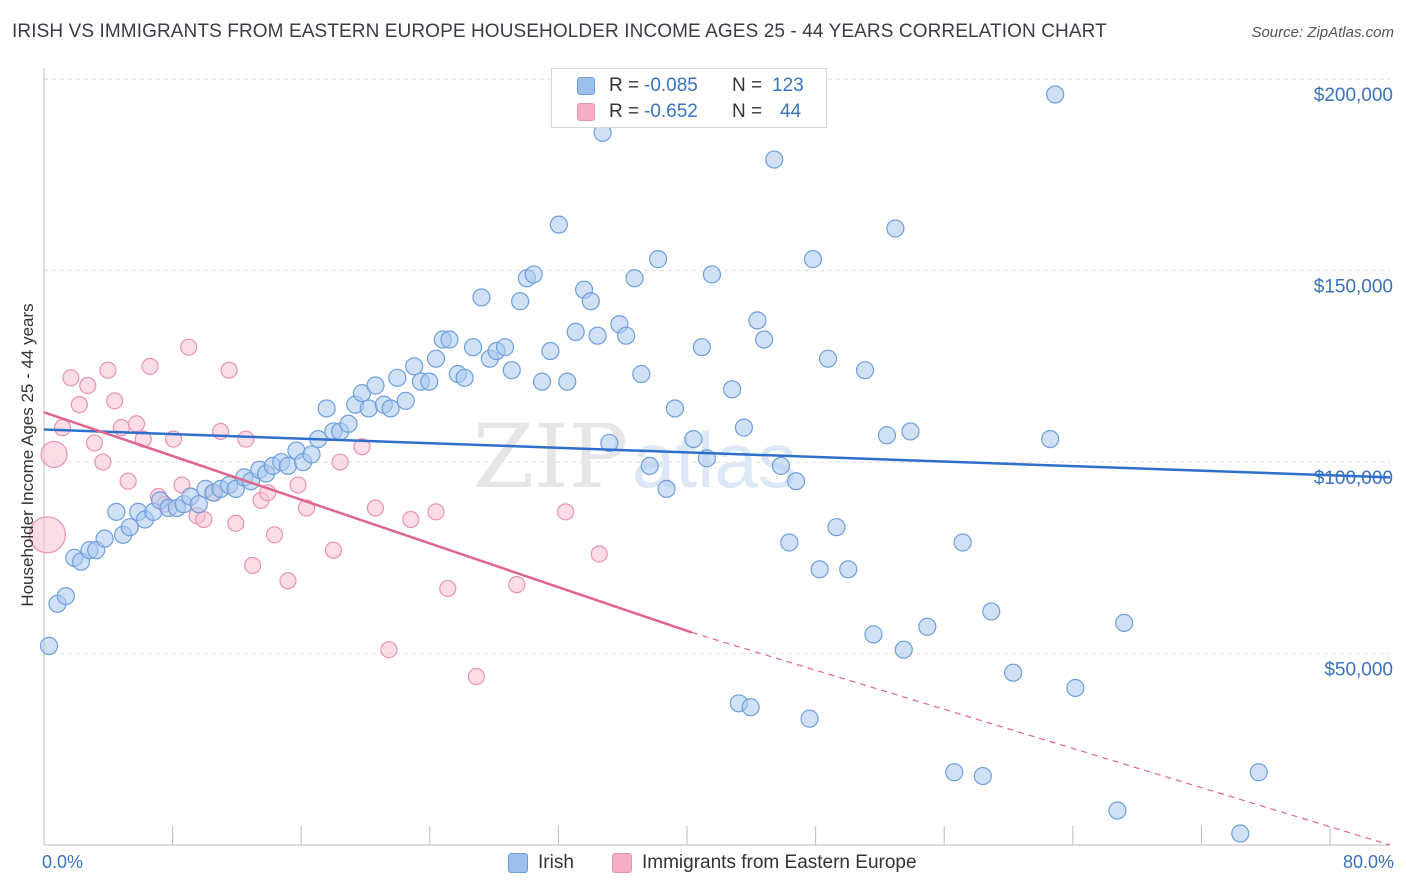 The image size is (1406, 892). Describe the element at coordinates (1041, 738) in the screenshot. I see `eastern-europe-trend-extension` at that location.